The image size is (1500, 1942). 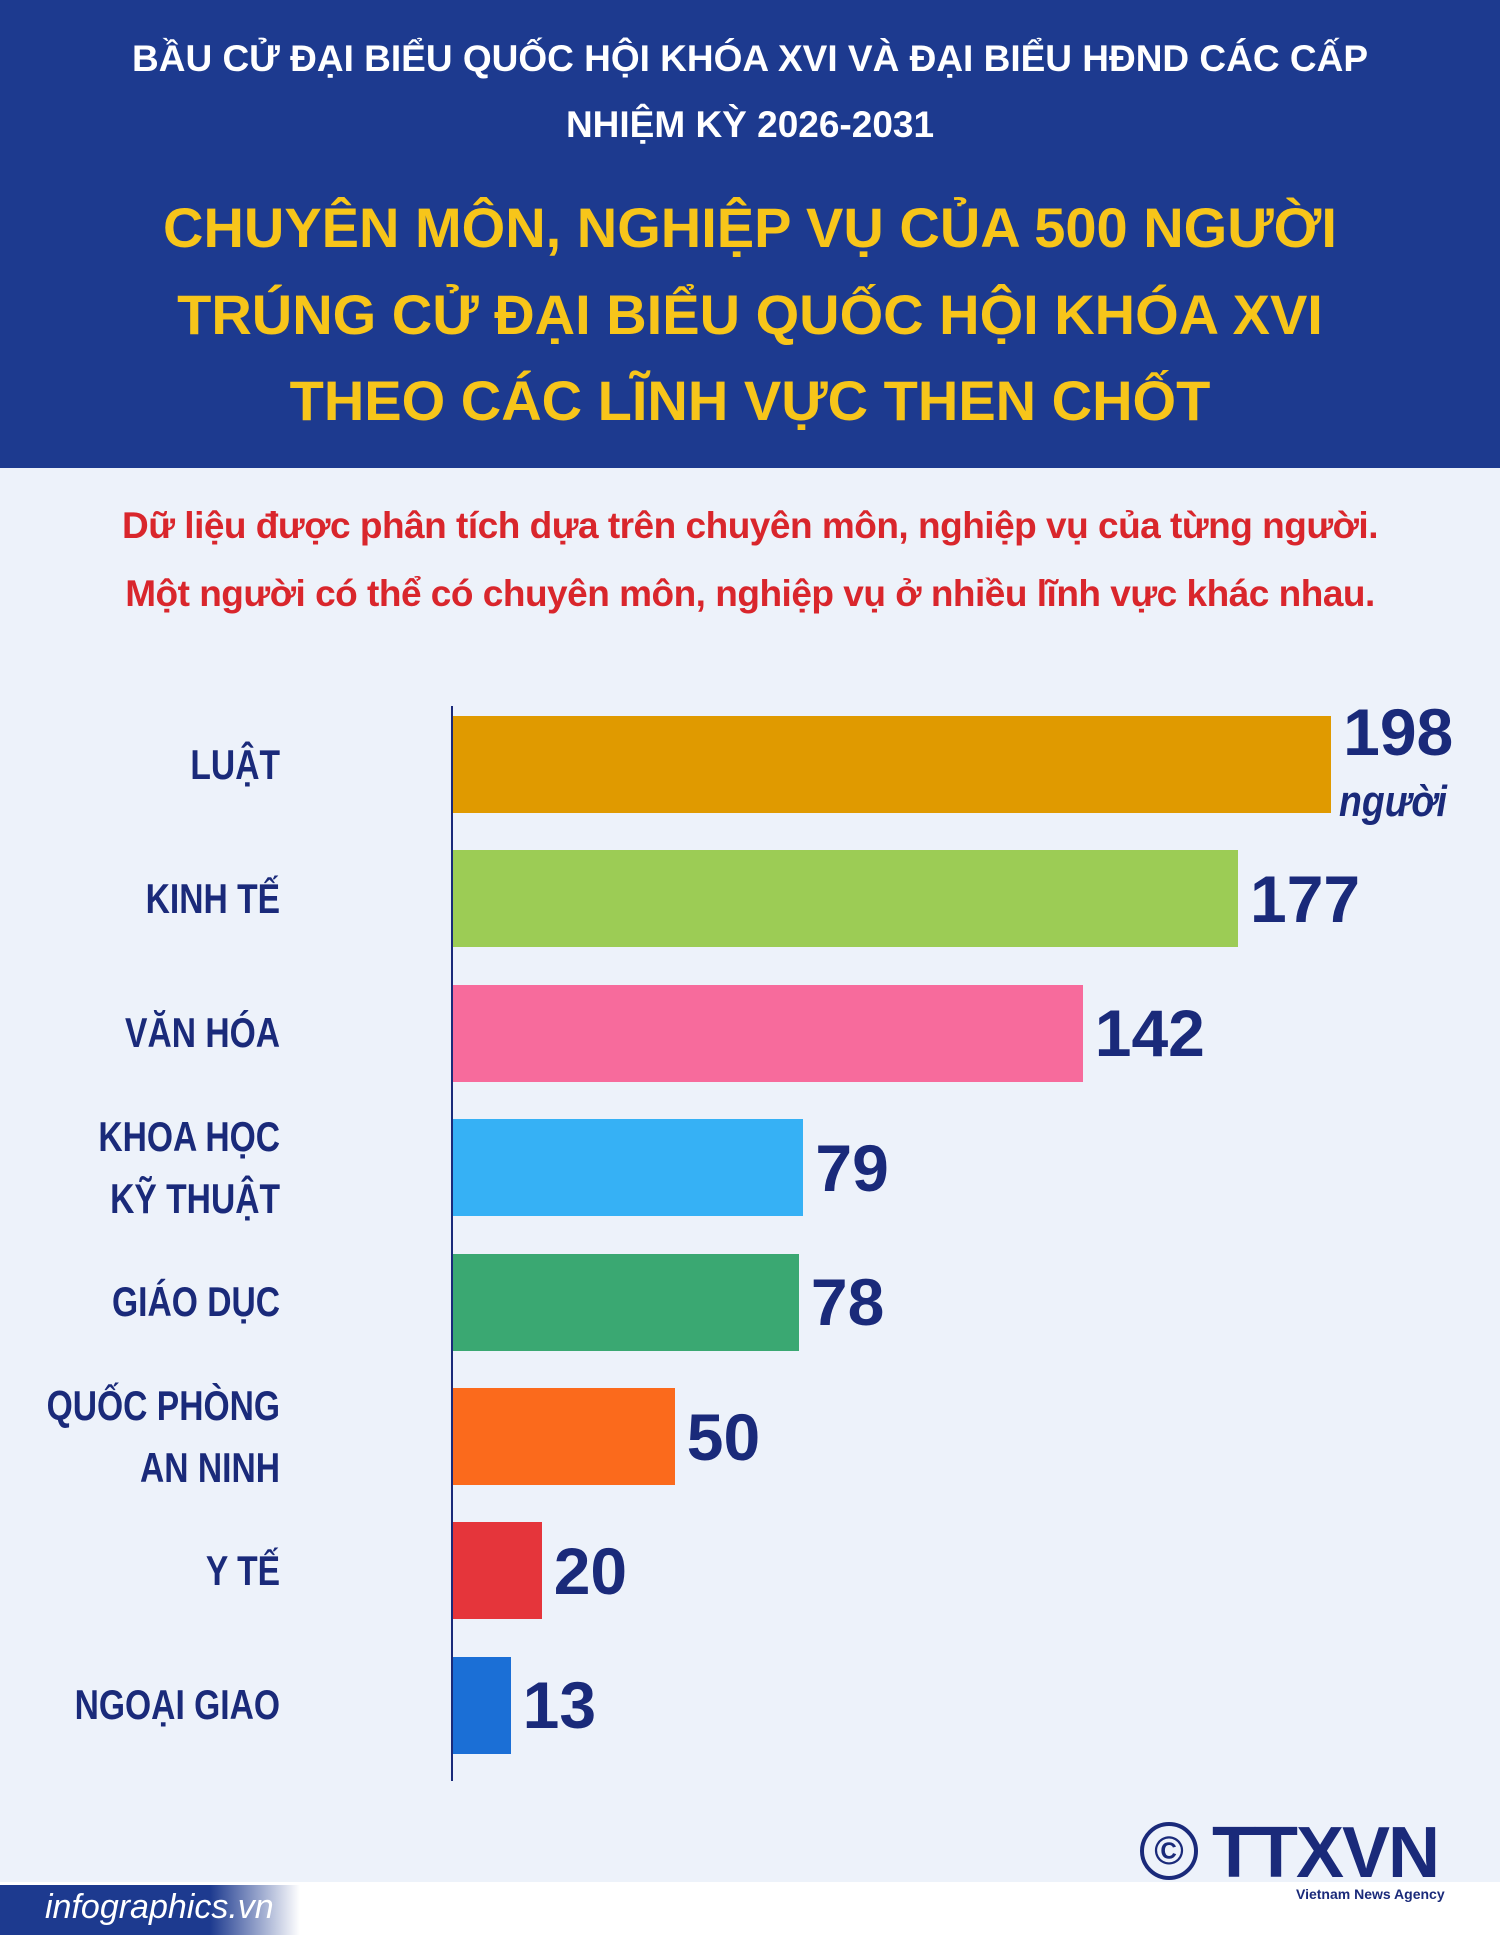 I want to click on category-label: NGOẠI GIAO, so click(x=177, y=1705).